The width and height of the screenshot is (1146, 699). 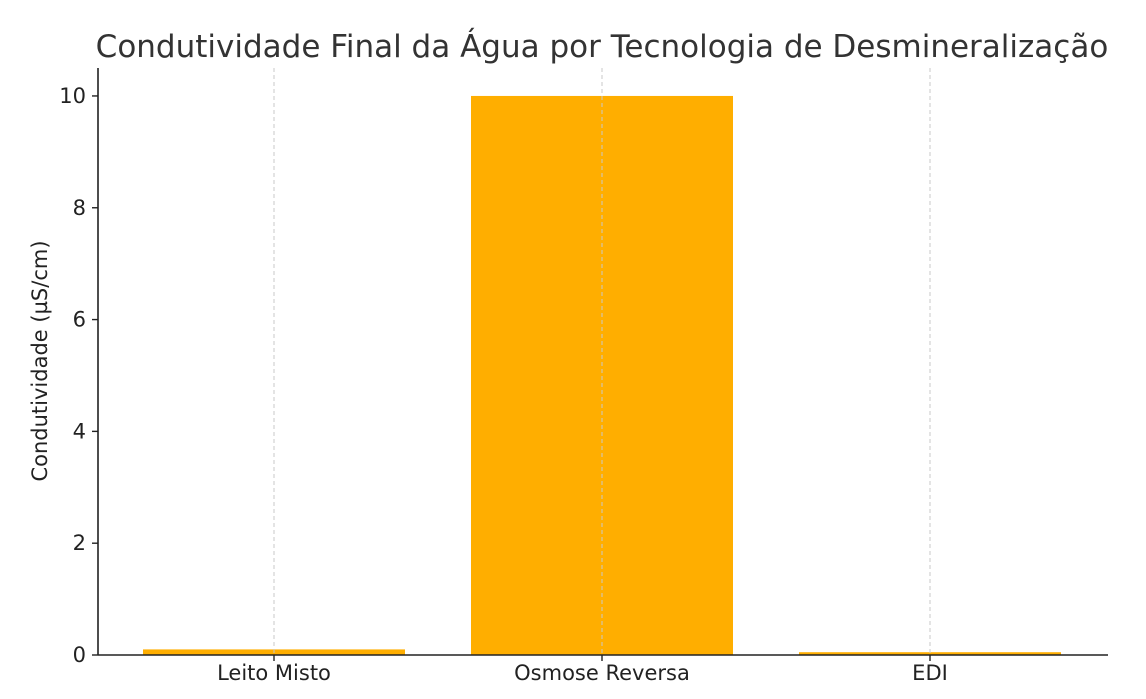 What do you see at coordinates (79, 320) in the screenshot?
I see `y-tick-label: 6` at bounding box center [79, 320].